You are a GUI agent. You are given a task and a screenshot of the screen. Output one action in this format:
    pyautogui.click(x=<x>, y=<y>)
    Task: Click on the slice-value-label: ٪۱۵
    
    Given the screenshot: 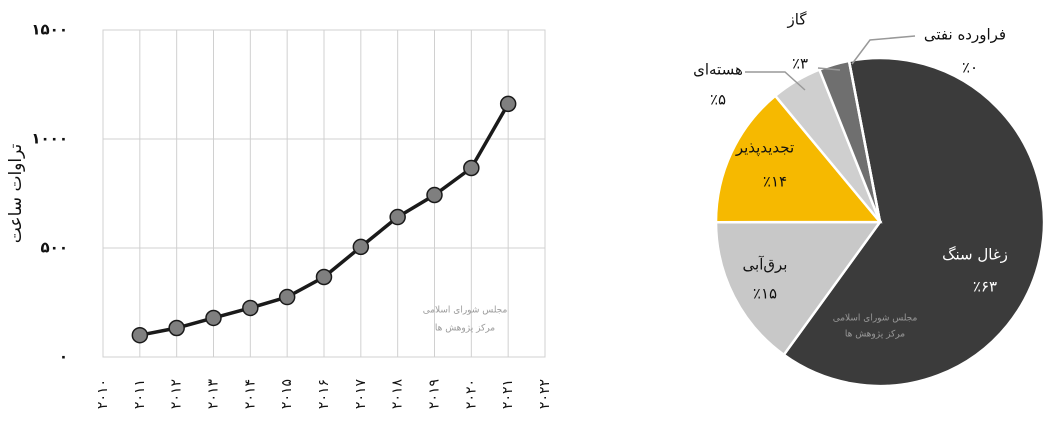 What is the action you would take?
    pyautogui.click(x=765, y=294)
    